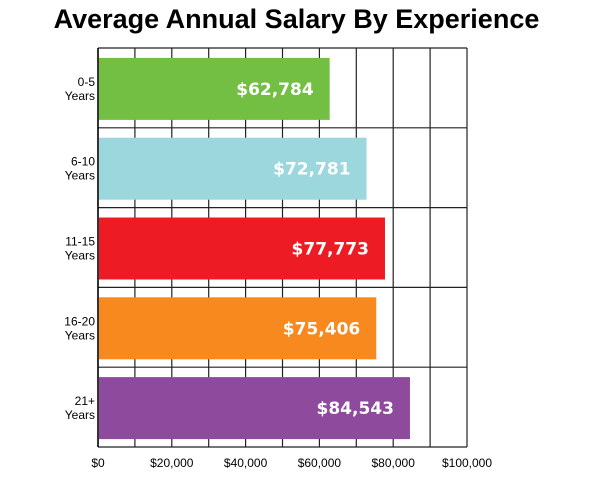 This screenshot has width=593, height=480. What do you see at coordinates (330, 250) in the screenshot?
I see `bar-value-label: $77,773` at bounding box center [330, 250].